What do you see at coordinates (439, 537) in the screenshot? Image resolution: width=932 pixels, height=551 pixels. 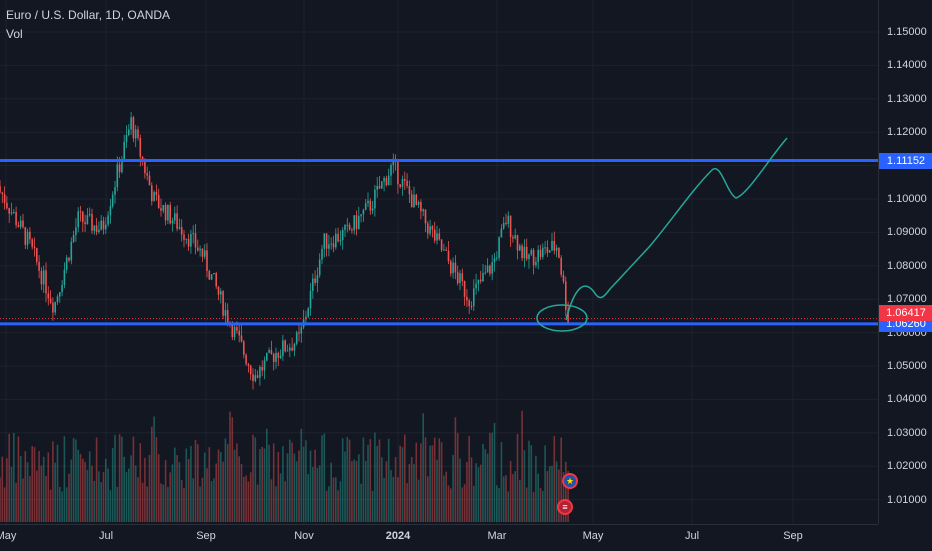 I see `time-scale: May Jul Sep Nov 2024 Mar May Jul Sep` at bounding box center [439, 537].